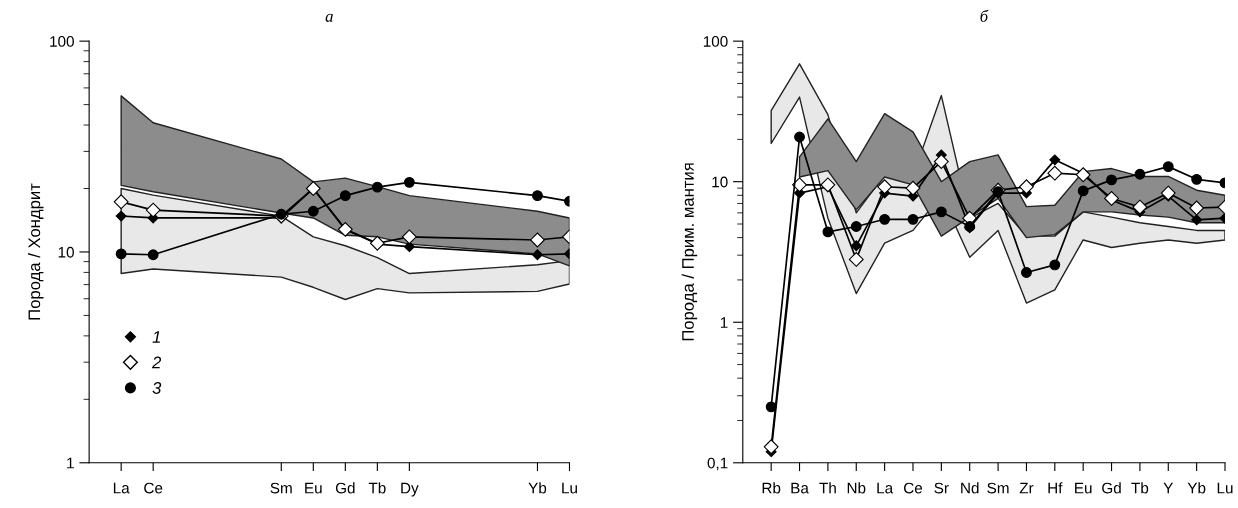 The width and height of the screenshot is (1238, 508). I want to click on x-tick-label: Y, so click(1168, 488).